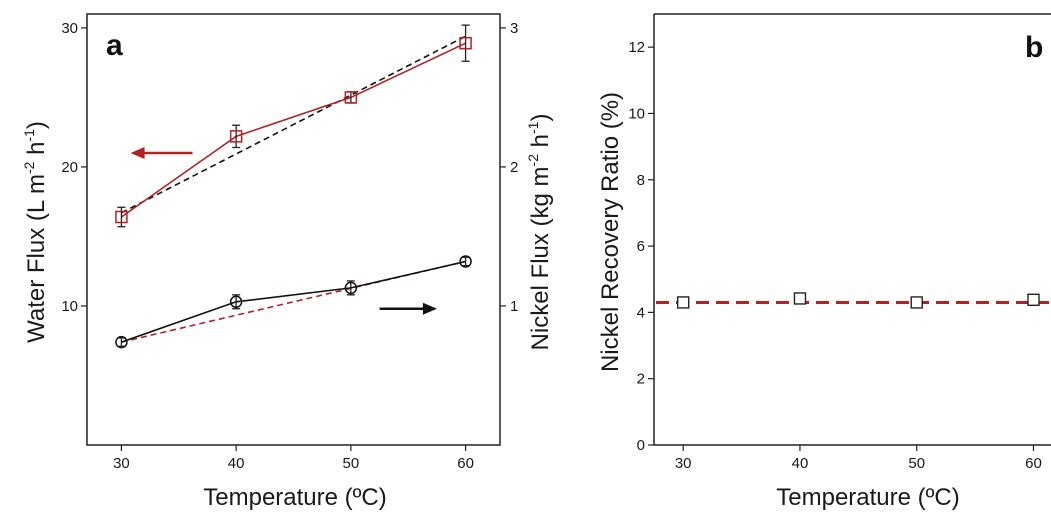 The width and height of the screenshot is (1051, 513). Describe the element at coordinates (69, 167) in the screenshot. I see `a-y-left-tick-label-1: 20` at that location.